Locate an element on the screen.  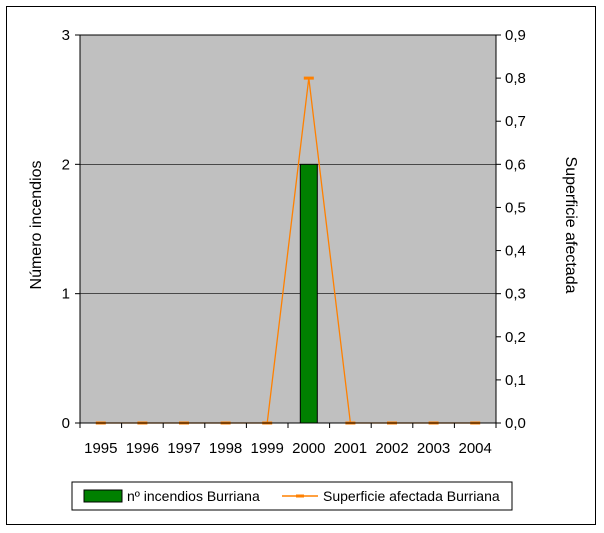
y-tick-label: 0 is located at coordinates (66, 423).